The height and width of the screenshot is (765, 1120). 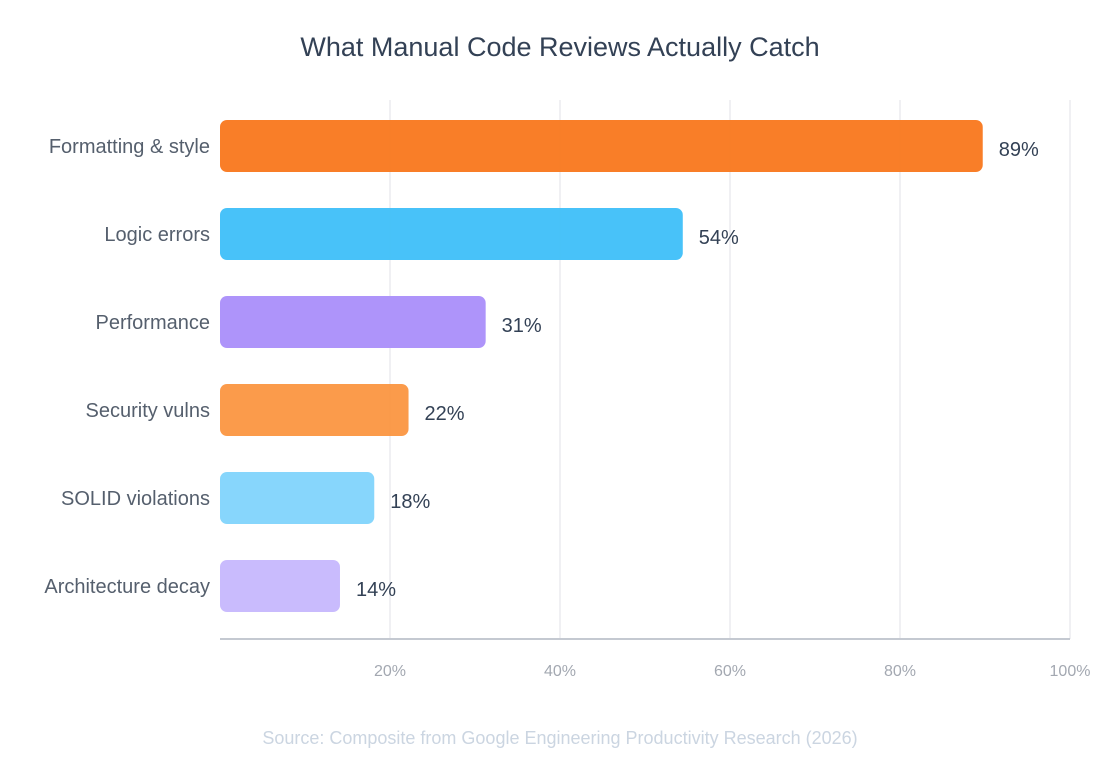 What do you see at coordinates (522, 326) in the screenshot?
I see `value-label: 31%` at bounding box center [522, 326].